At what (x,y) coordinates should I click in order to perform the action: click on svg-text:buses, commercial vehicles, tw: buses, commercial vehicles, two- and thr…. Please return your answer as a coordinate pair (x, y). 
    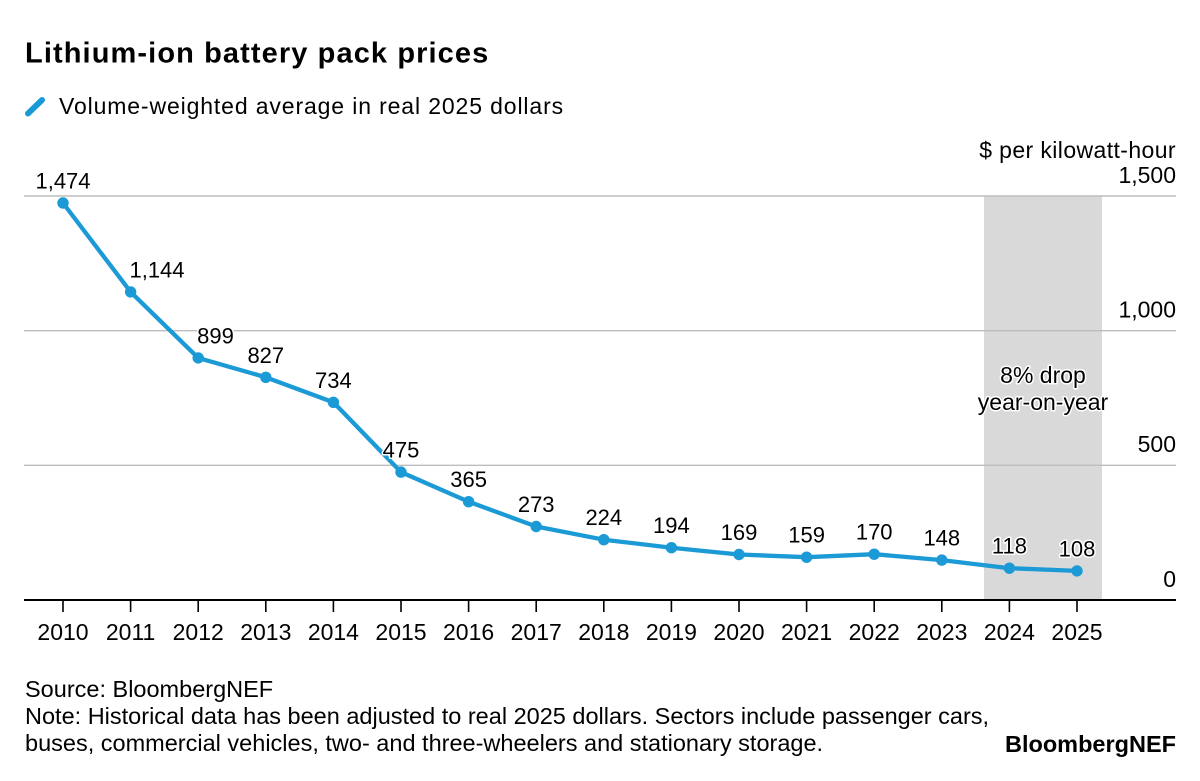
    Looking at the image, I should click on (424, 743).